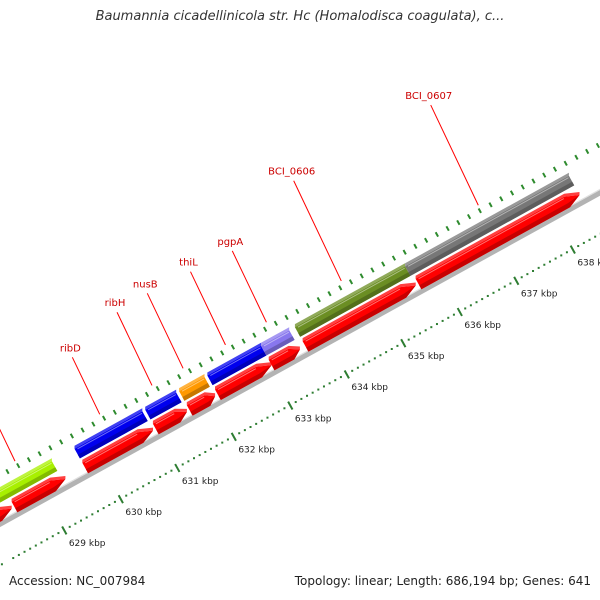 The width and height of the screenshot is (600, 600). What do you see at coordinates (70, 348) in the screenshot?
I see `label-ribd: ribD` at bounding box center [70, 348].